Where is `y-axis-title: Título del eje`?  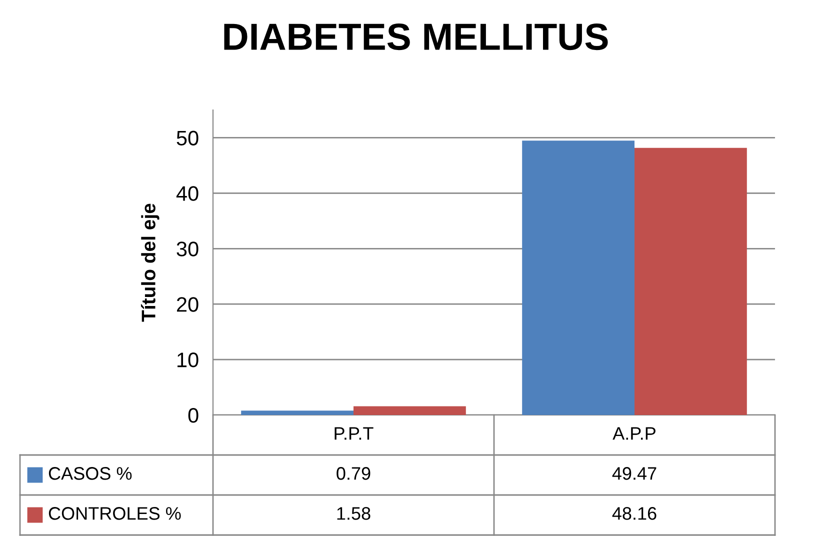 y-axis-title: Título del eje is located at coordinates (150, 263).